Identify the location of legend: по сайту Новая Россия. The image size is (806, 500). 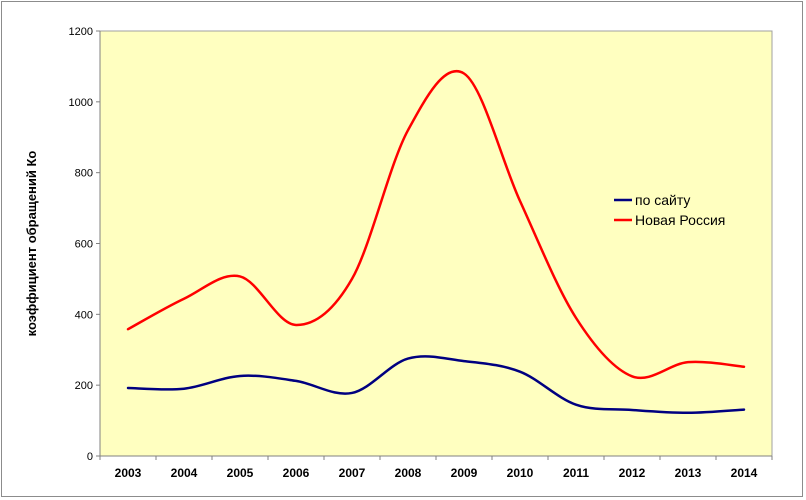
(669, 210).